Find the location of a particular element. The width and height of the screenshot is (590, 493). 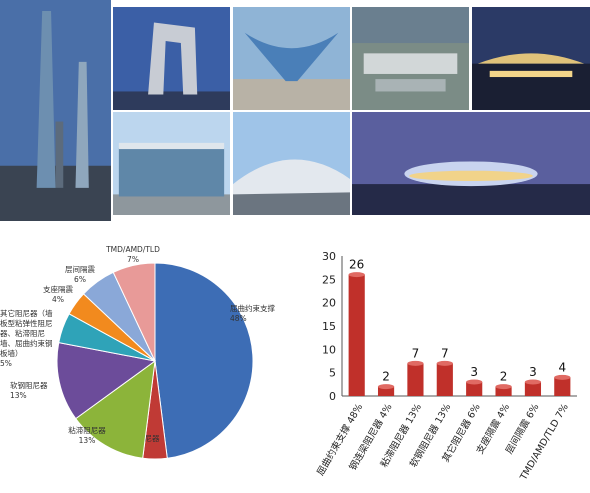

shanghai-tower-photo is located at coordinates (55, 110).